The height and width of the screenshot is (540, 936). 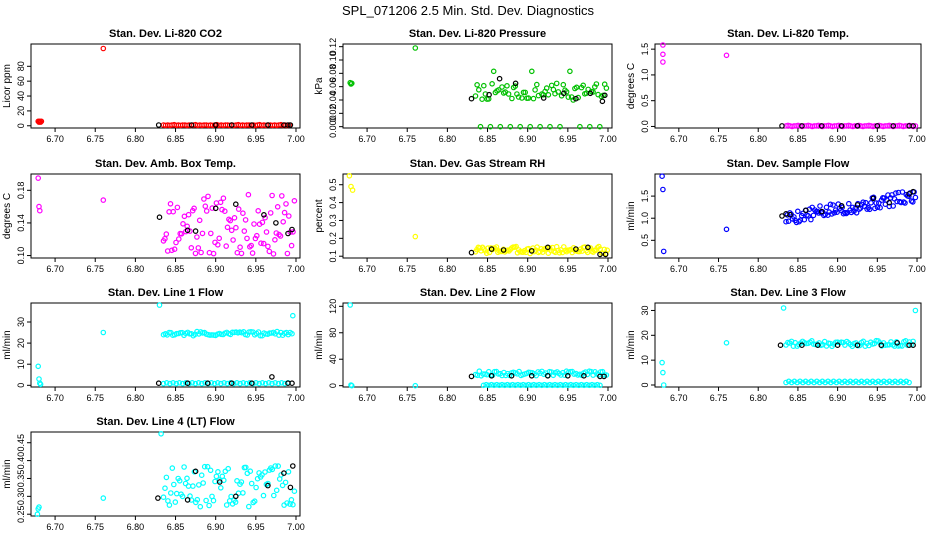 What do you see at coordinates (319, 86) in the screenshot?
I see `y-axis-label: kPa` at bounding box center [319, 86].